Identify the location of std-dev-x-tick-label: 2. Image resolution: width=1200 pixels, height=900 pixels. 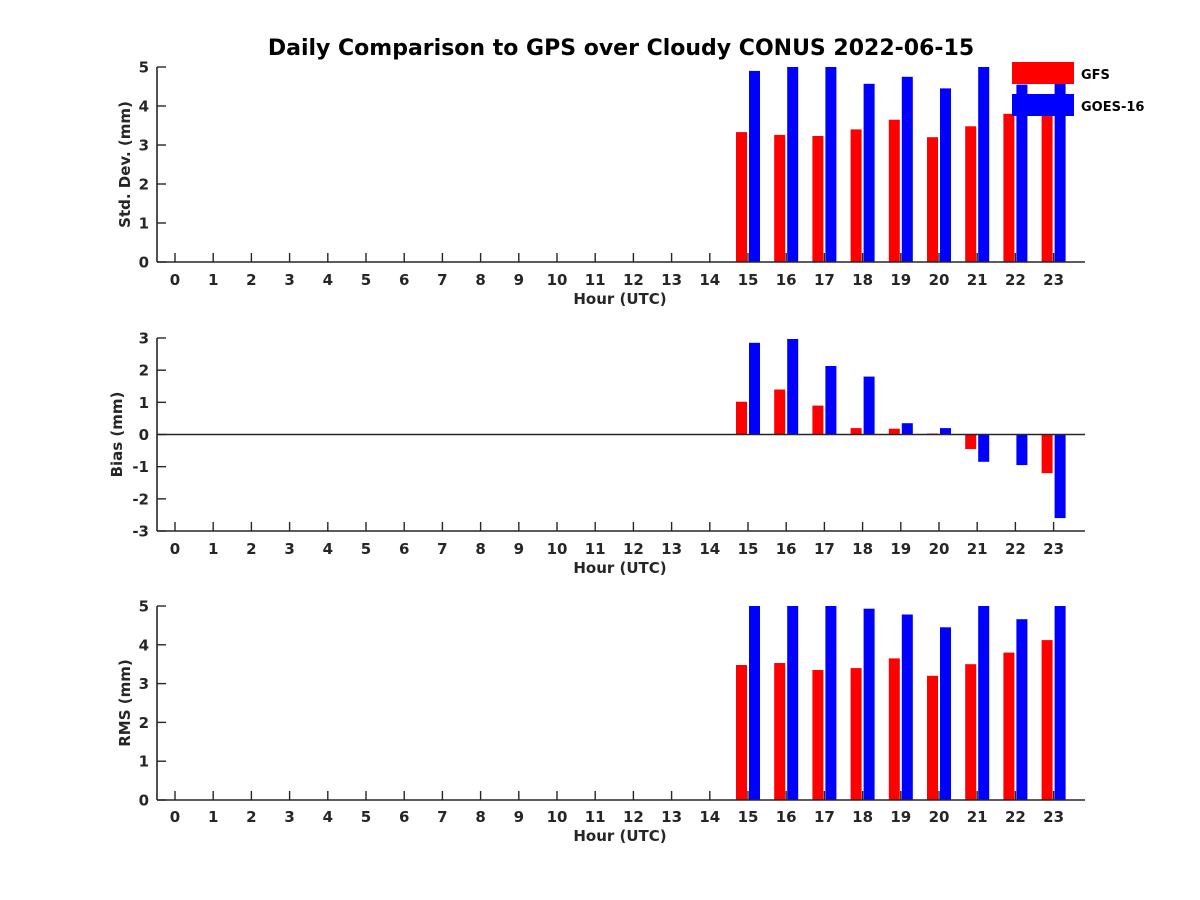
(251, 280).